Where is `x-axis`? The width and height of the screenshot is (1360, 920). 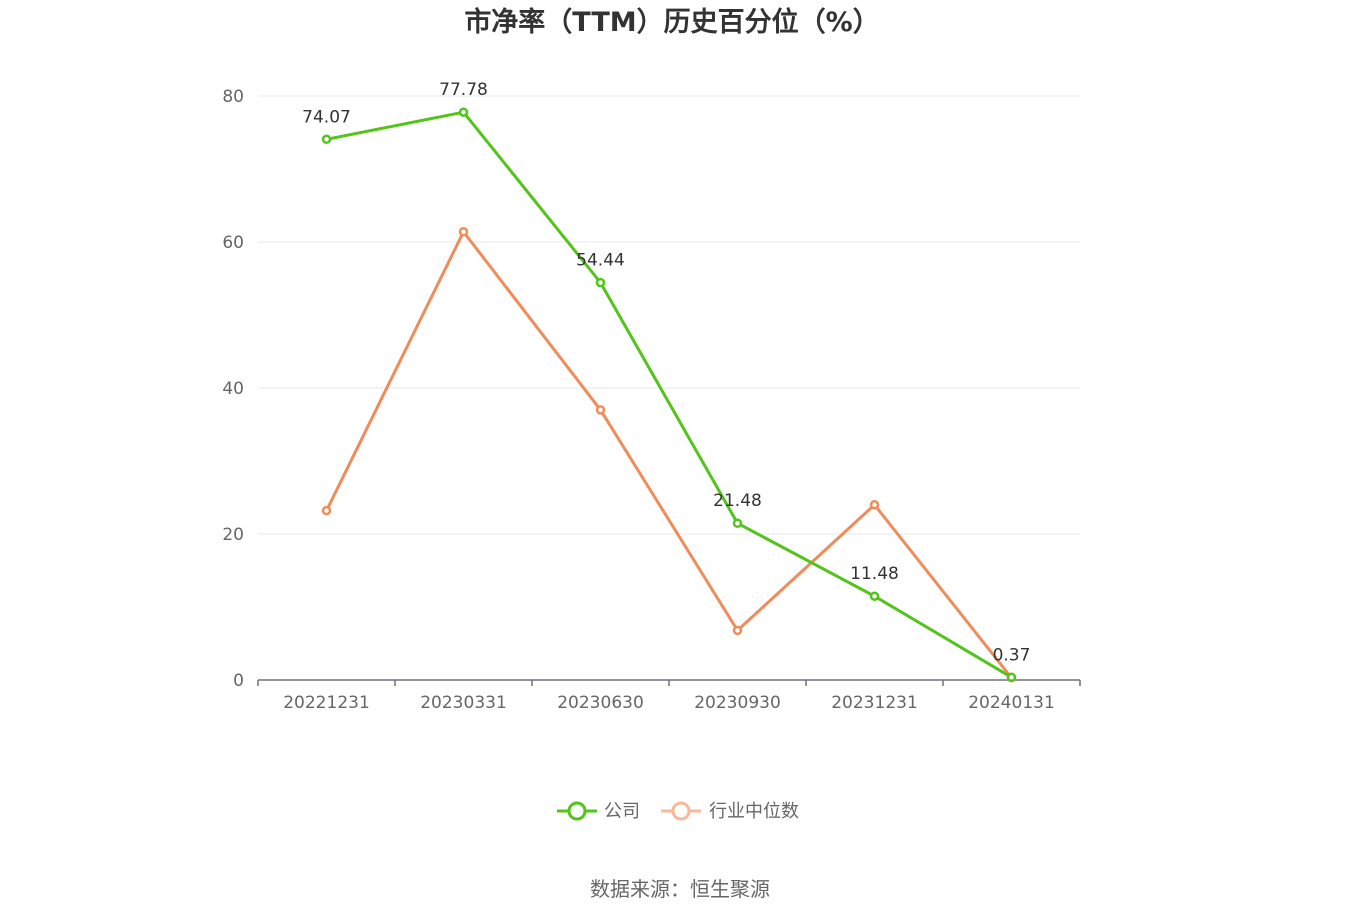 x-axis is located at coordinates (669, 682).